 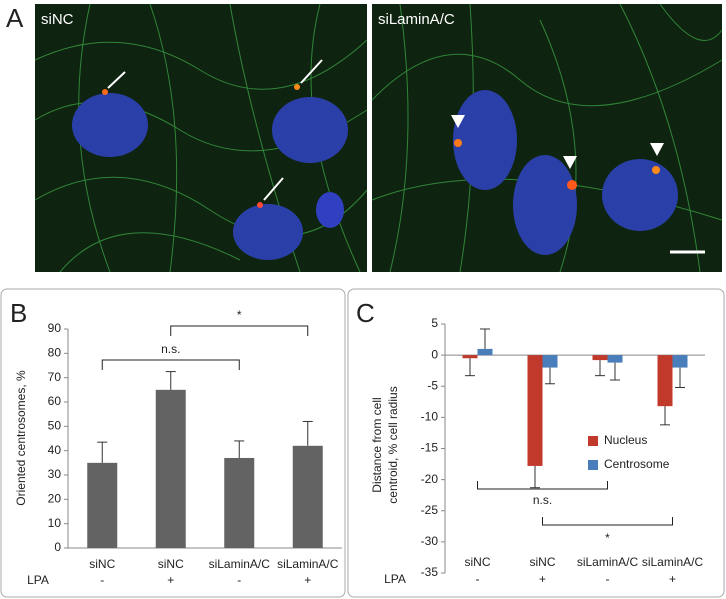 What do you see at coordinates (55, 353) in the screenshot?
I see `y-tick-label: 80` at bounding box center [55, 353].